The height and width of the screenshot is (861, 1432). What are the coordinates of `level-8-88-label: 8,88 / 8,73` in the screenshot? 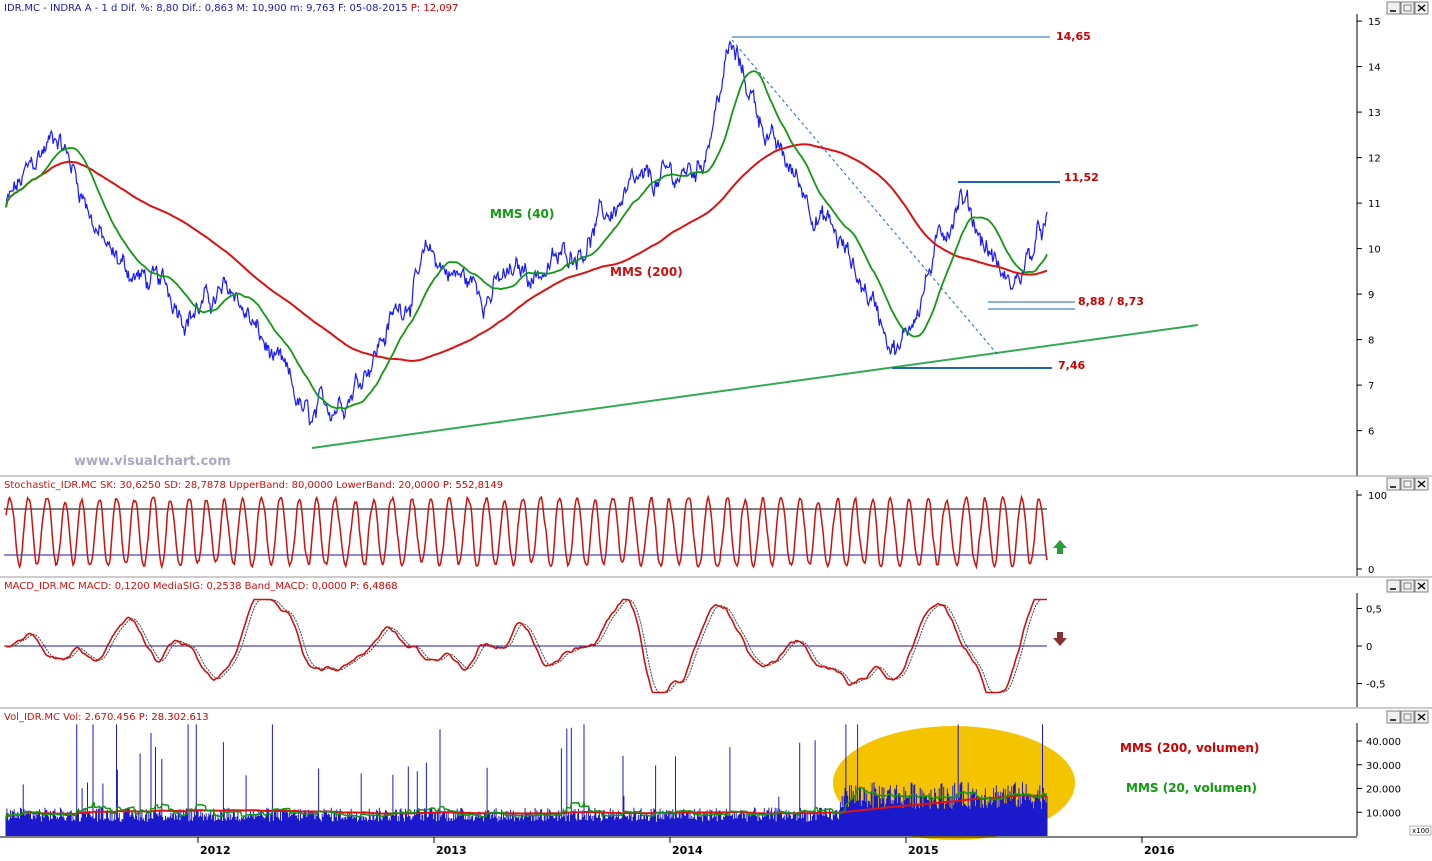 It's located at (1111, 301).